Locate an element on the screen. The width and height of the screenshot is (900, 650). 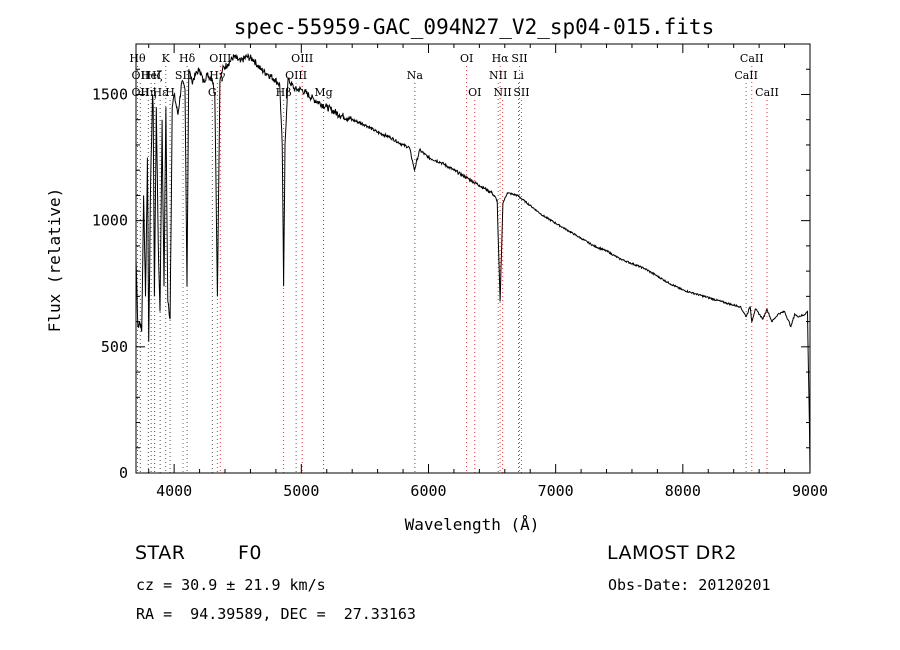
spectral-line-label: Hβ is located at coordinates (284, 92).